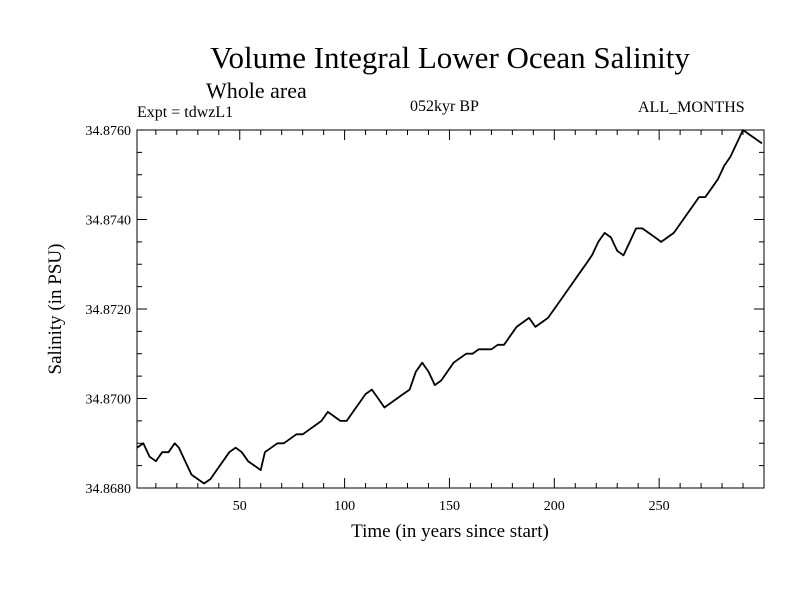 The height and width of the screenshot is (600, 800). I want to click on x-axis-label: Time (in years since start), so click(450, 531).